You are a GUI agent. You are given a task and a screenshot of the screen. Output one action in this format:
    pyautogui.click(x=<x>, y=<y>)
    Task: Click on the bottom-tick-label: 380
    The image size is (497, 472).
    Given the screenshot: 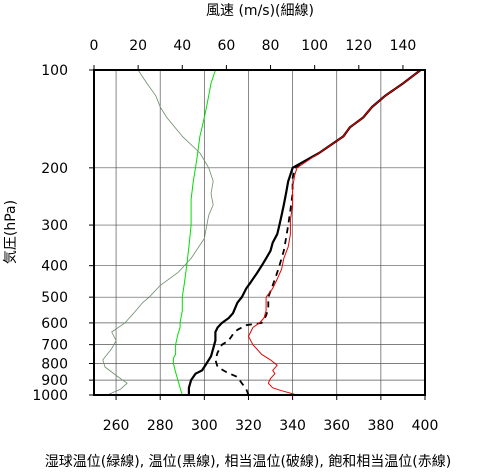 What is the action you would take?
    pyautogui.click(x=380, y=426)
    